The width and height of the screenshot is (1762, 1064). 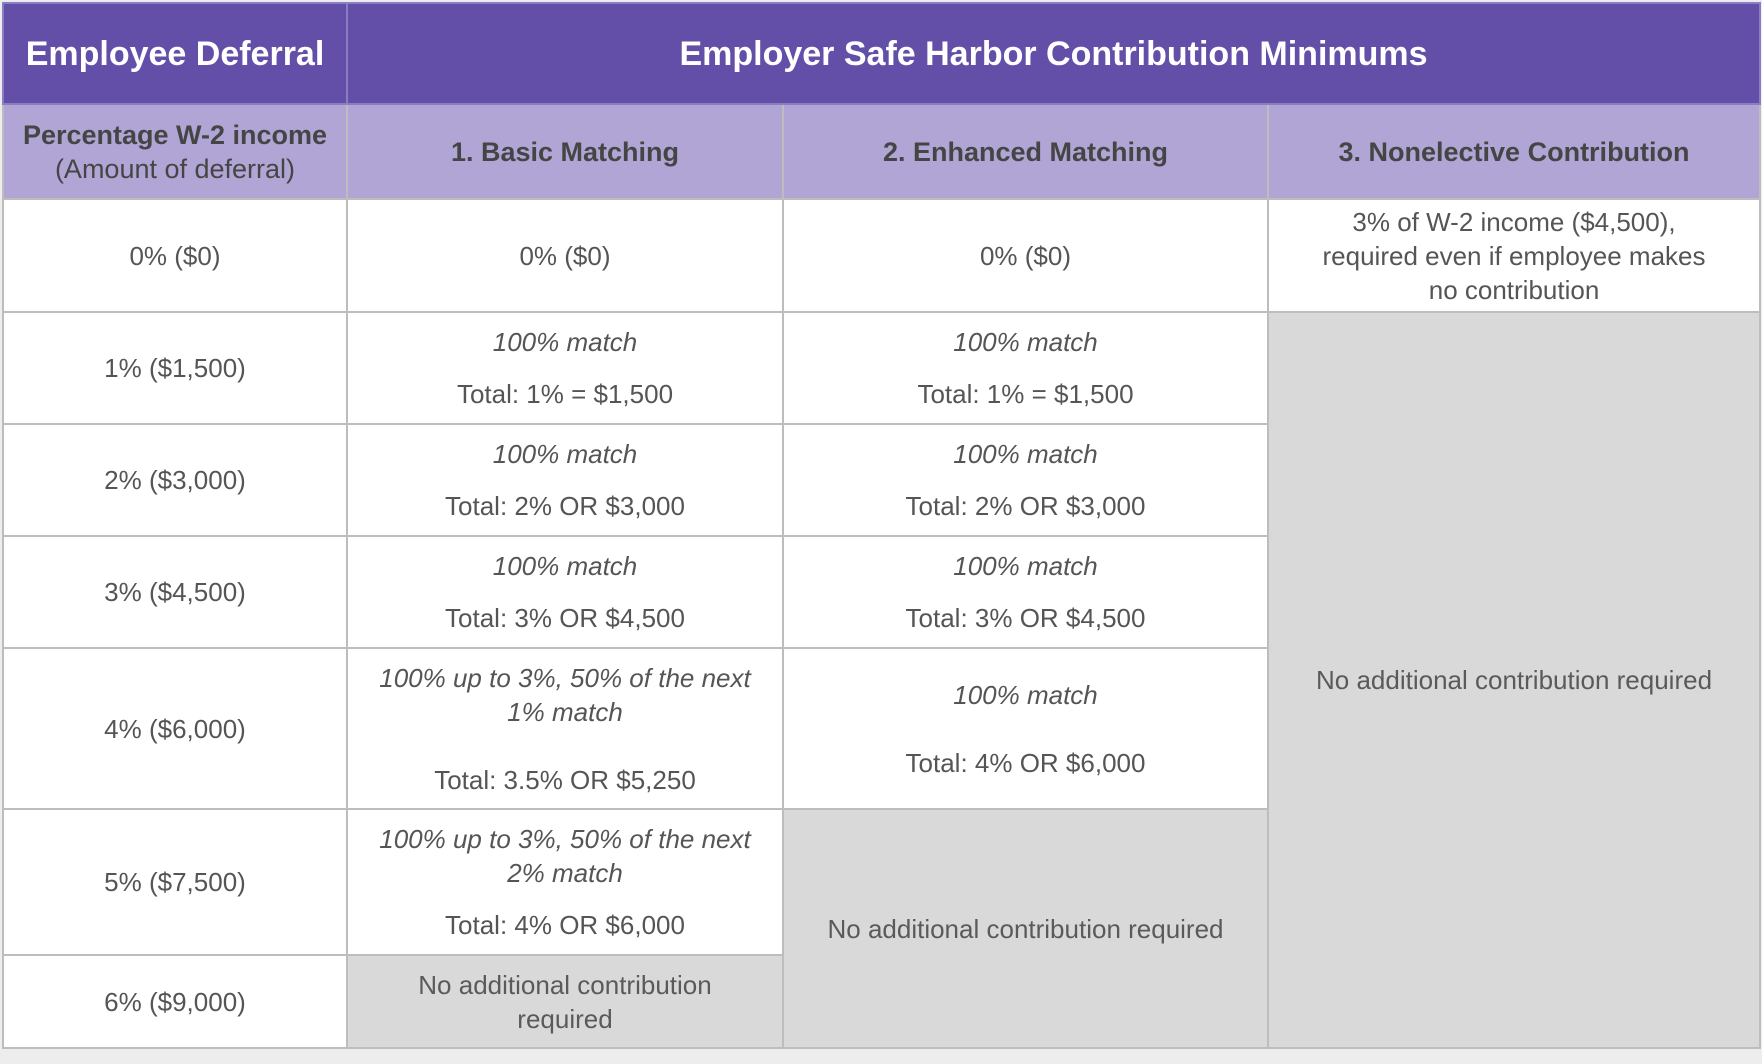 What do you see at coordinates (565, 1001) in the screenshot?
I see `basic-none-cell: No additional contribution required` at bounding box center [565, 1001].